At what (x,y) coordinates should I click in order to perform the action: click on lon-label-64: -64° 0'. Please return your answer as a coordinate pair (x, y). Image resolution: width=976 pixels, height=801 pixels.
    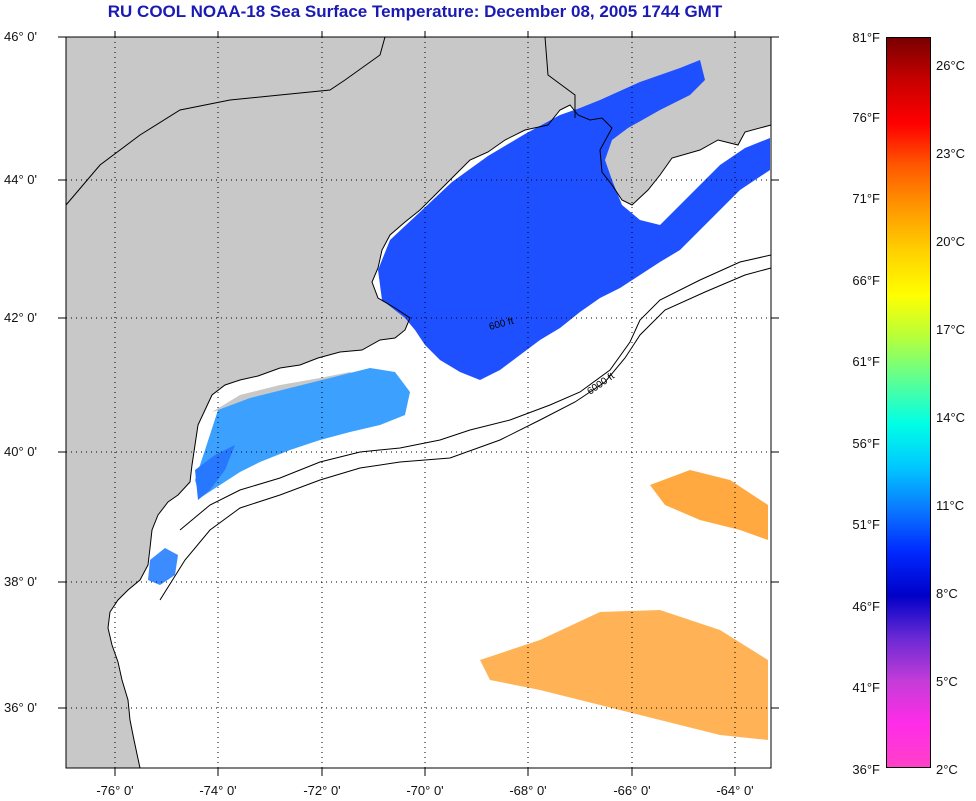
    Looking at the image, I should click on (735, 790).